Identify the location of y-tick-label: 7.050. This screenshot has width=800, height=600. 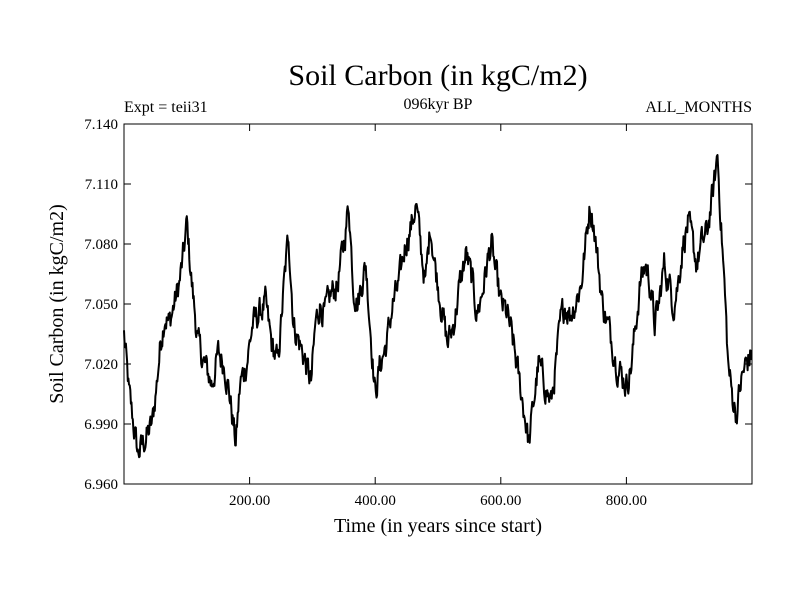
(101, 305).